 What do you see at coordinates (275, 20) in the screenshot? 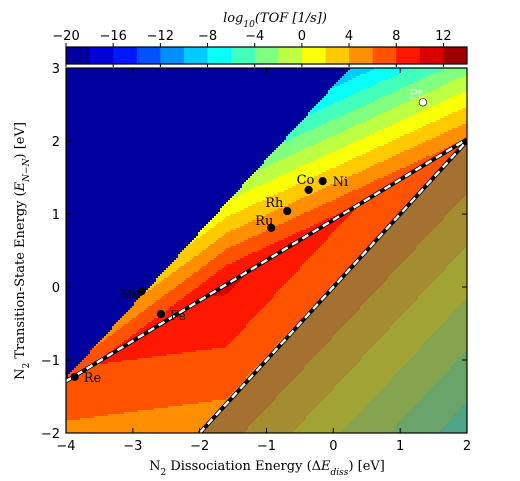
I see `colorbar-label: log10(TOF [1/s])` at bounding box center [275, 20].